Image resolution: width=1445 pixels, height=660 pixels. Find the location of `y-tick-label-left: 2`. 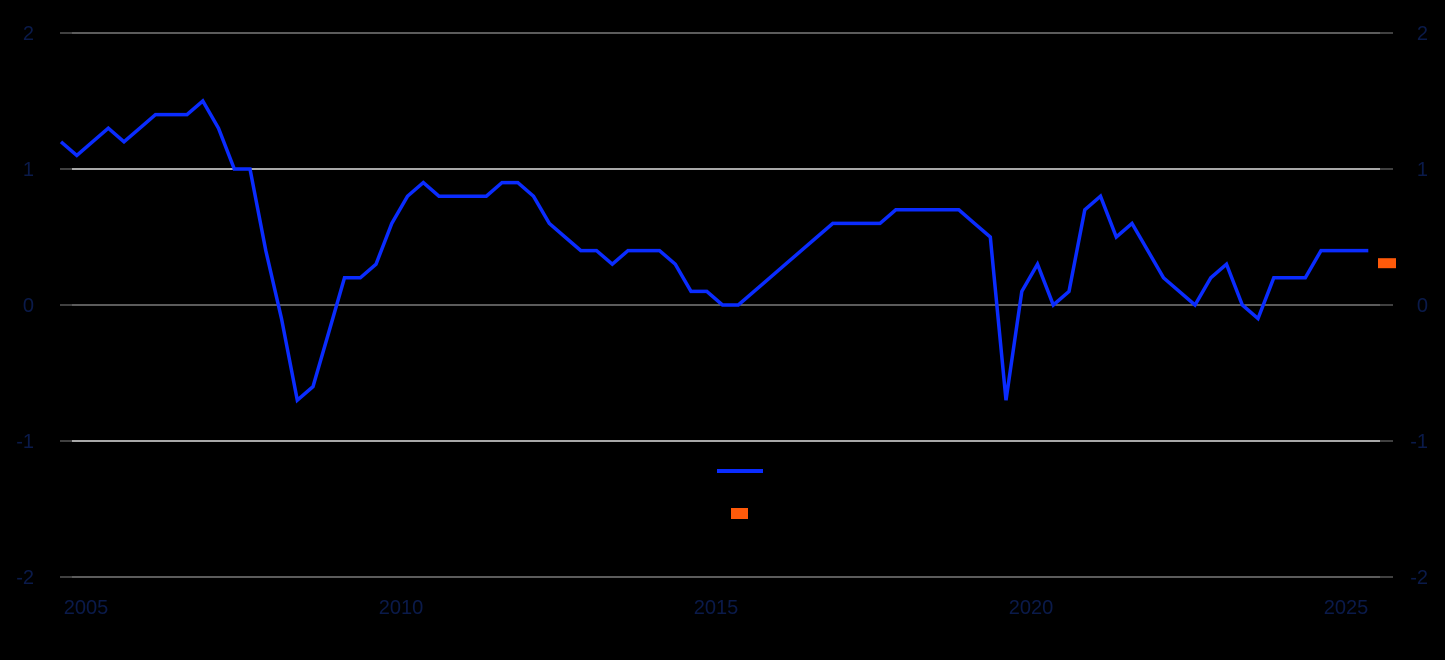

y-tick-label-left: 2 is located at coordinates (28, 34).